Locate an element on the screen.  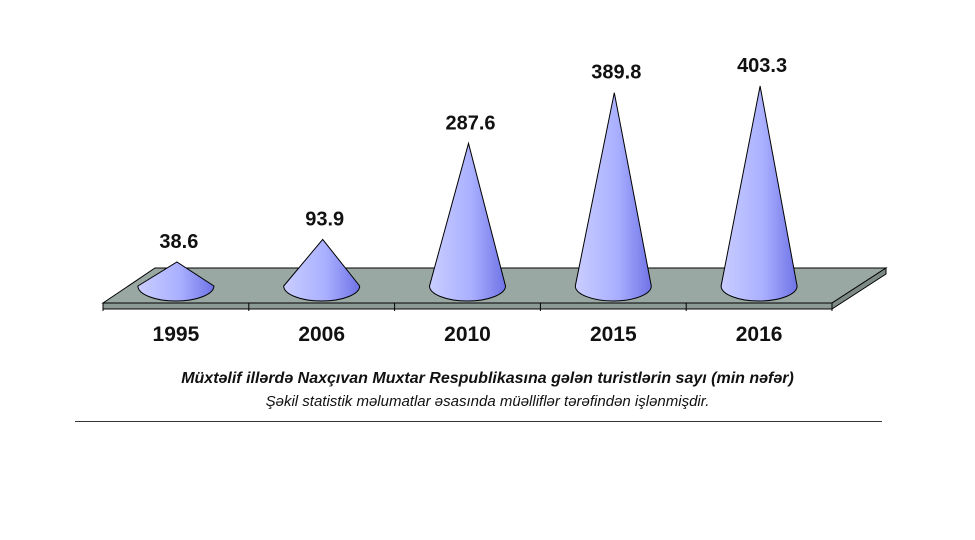
caption-divider is located at coordinates (478, 421).